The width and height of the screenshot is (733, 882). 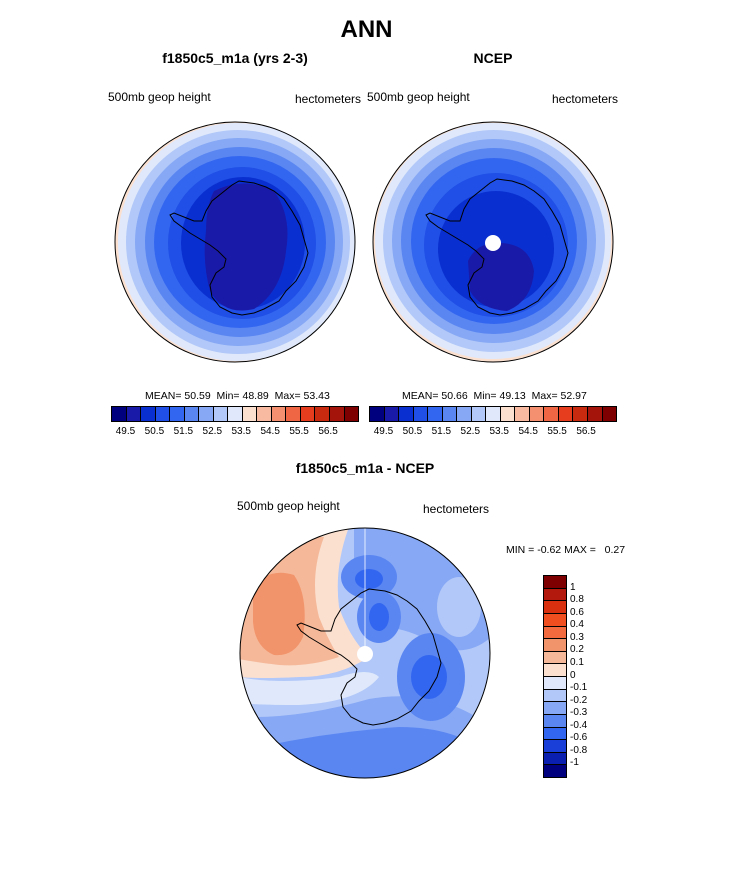 What do you see at coordinates (573, 675) in the screenshot?
I see `diff-colorbar-label: 0` at bounding box center [573, 675].